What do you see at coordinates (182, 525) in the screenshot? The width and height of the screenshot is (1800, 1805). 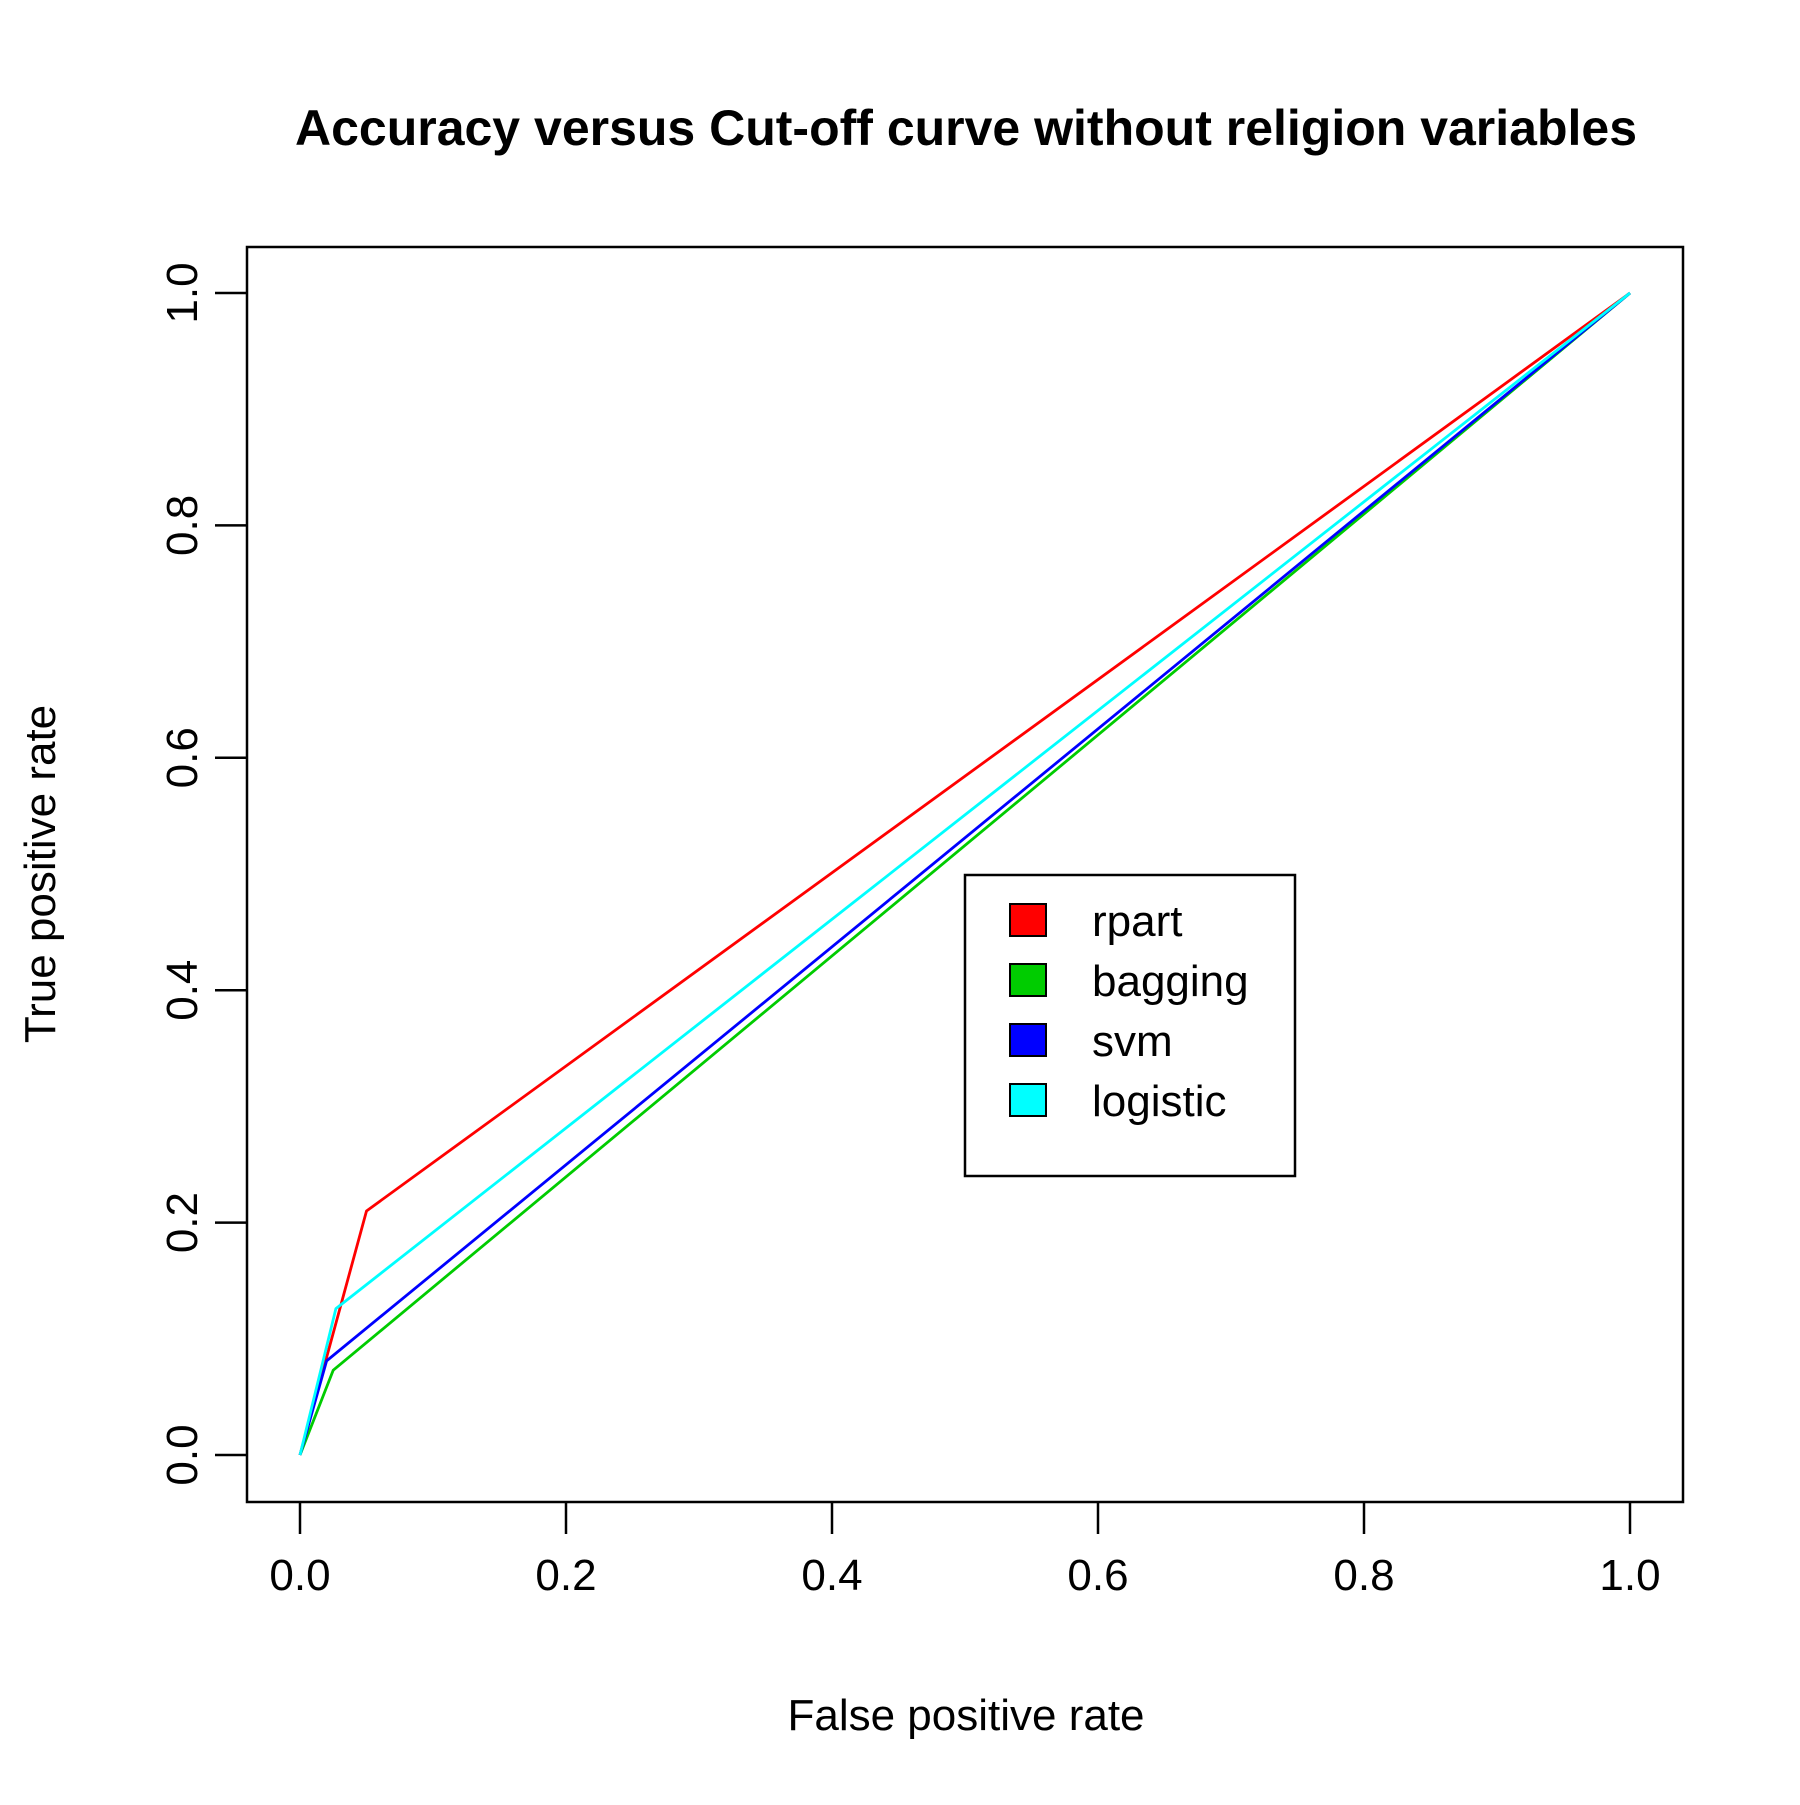 I see `y-tick-label: 0.8` at bounding box center [182, 525].